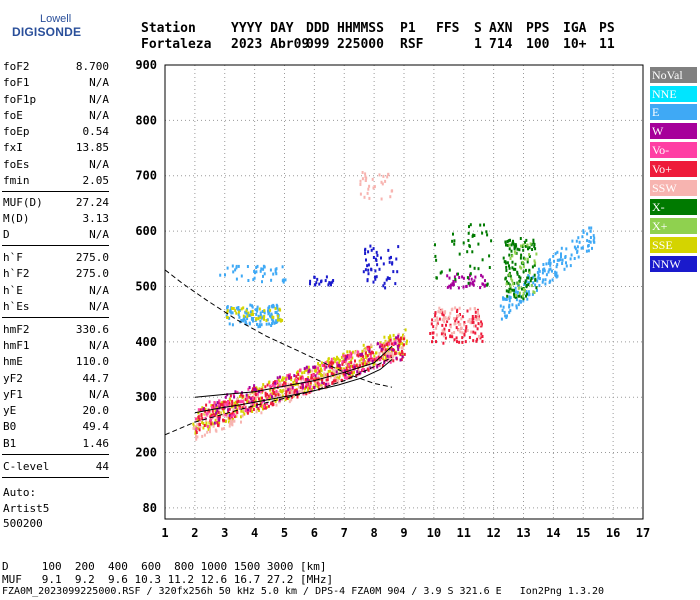 The height and width of the screenshot is (600, 700). I want to click on param-value: 110.0, so click(92, 361).